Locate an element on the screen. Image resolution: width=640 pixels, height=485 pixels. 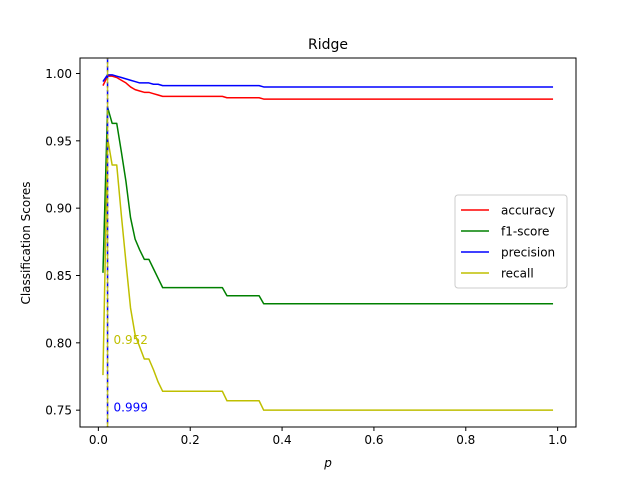
x-tick-label: 0.6 is located at coordinates (373, 440).